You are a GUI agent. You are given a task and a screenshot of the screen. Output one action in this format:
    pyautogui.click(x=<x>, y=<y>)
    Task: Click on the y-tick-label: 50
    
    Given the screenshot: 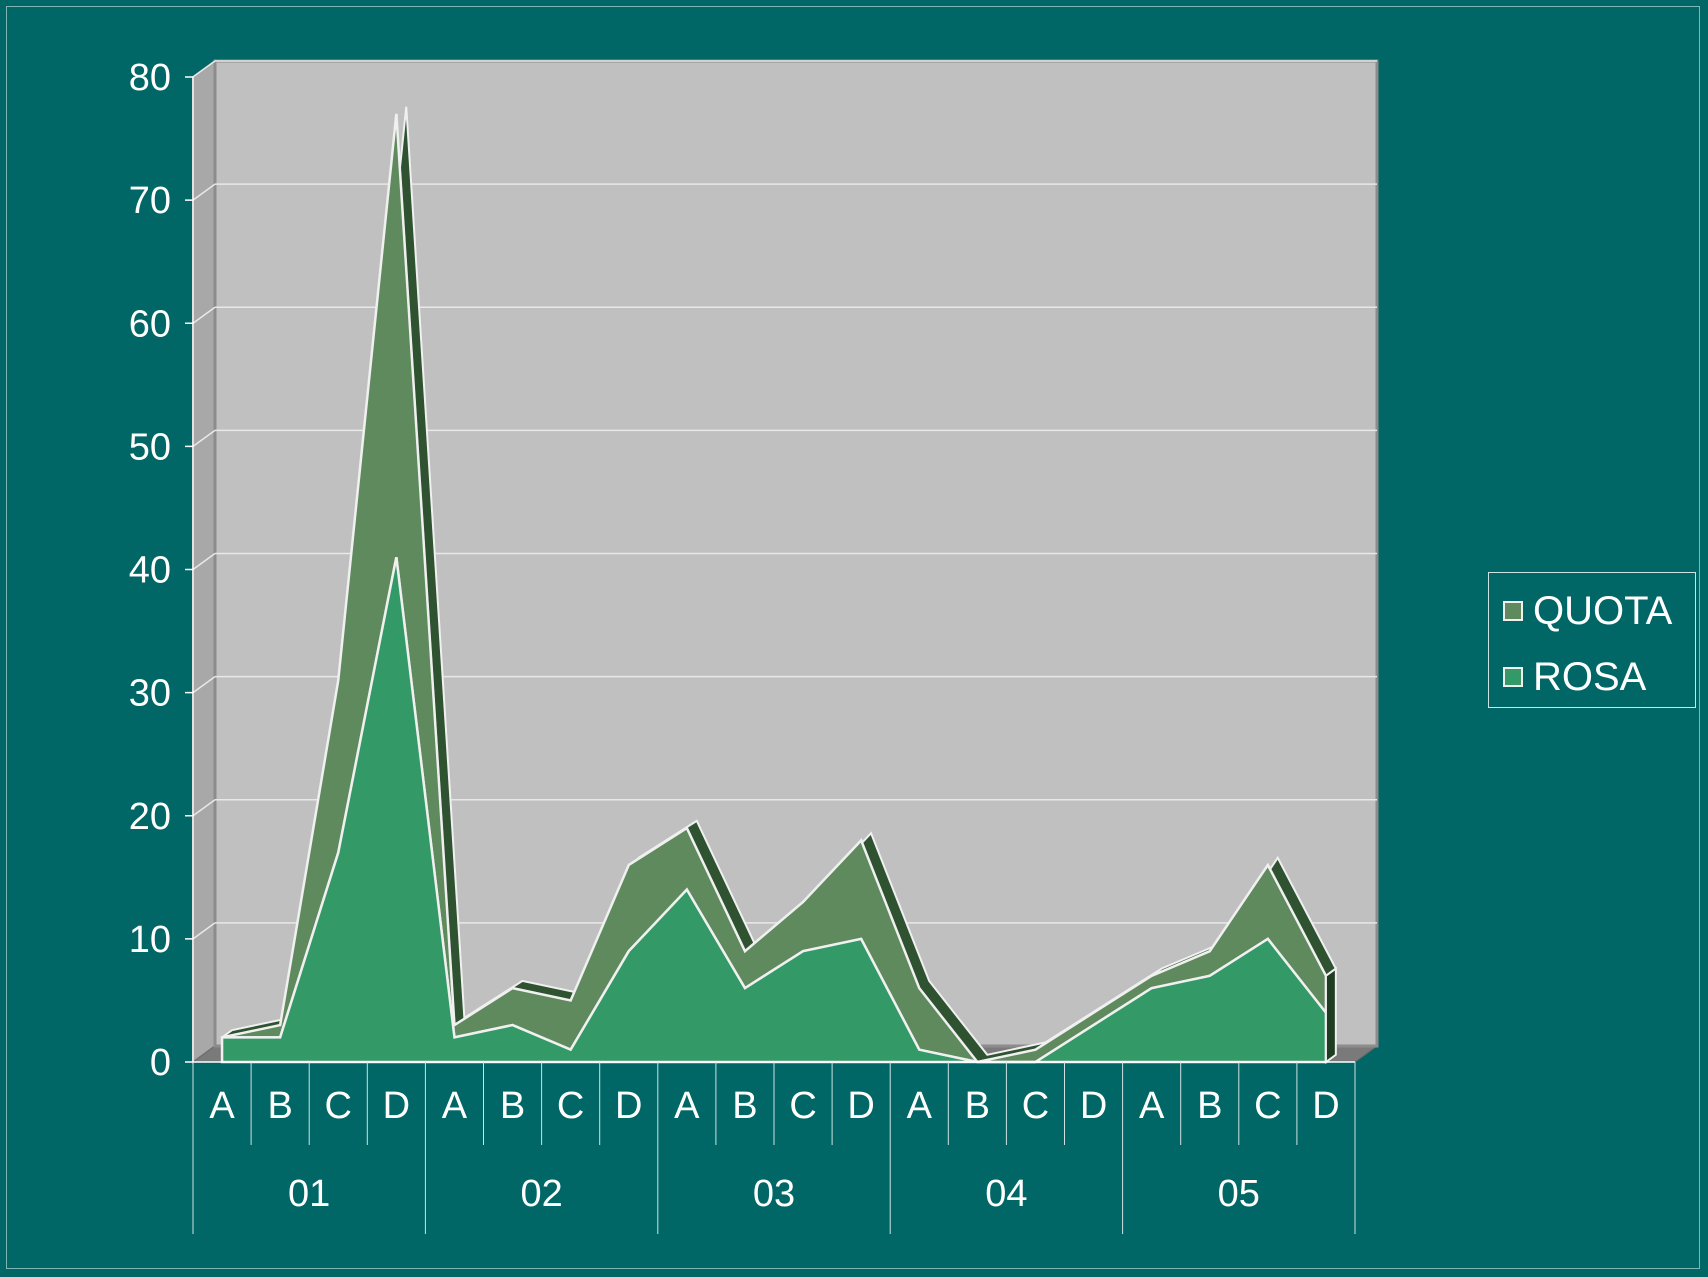 What is the action you would take?
    pyautogui.click(x=150, y=447)
    